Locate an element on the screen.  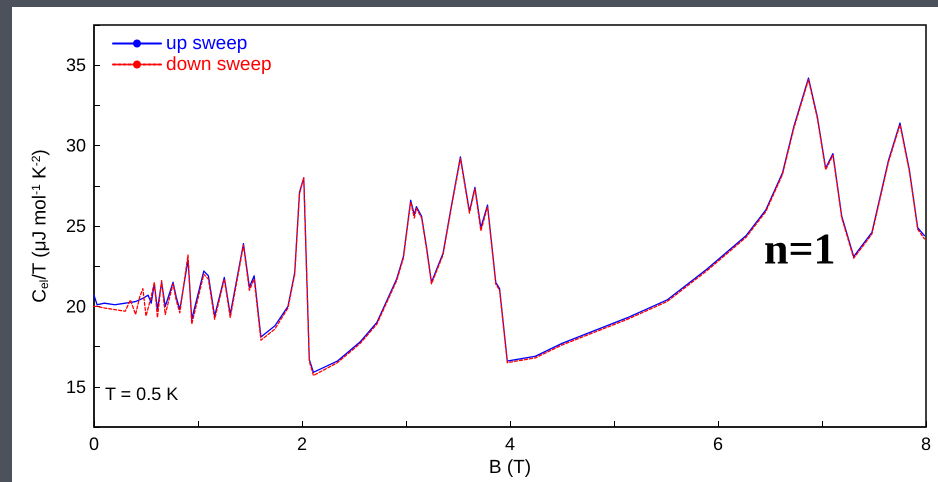
x-tick-label: 8 is located at coordinates (926, 444).